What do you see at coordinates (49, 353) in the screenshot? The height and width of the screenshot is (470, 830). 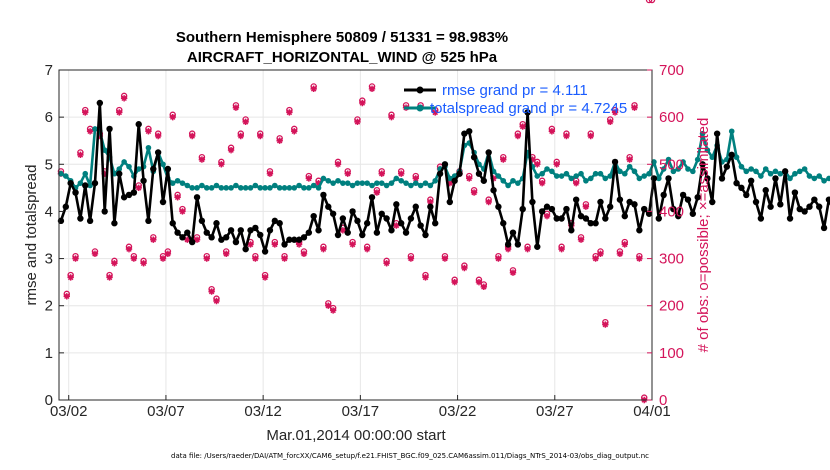 I see `y-tick-label-left: 1` at bounding box center [49, 353].